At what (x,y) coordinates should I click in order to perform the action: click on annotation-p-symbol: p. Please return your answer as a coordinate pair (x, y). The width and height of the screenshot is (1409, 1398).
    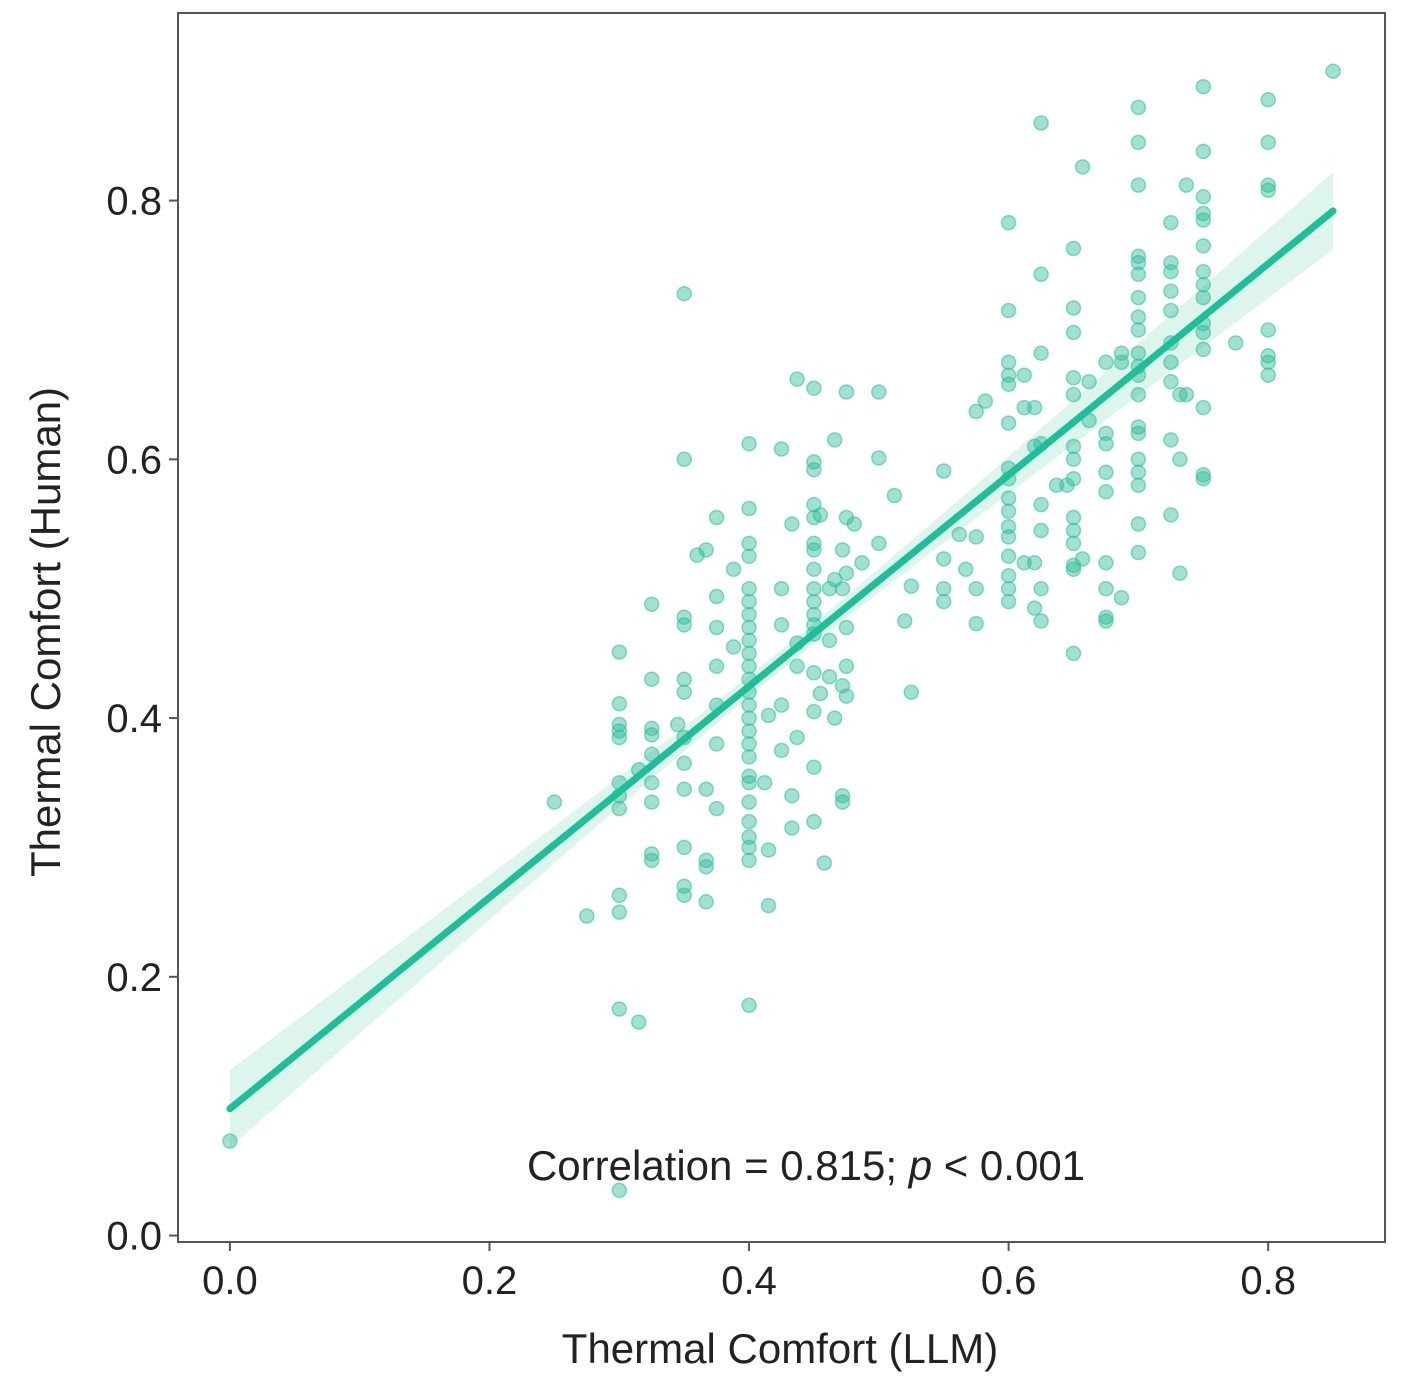
    Looking at the image, I should click on (919, 1165).